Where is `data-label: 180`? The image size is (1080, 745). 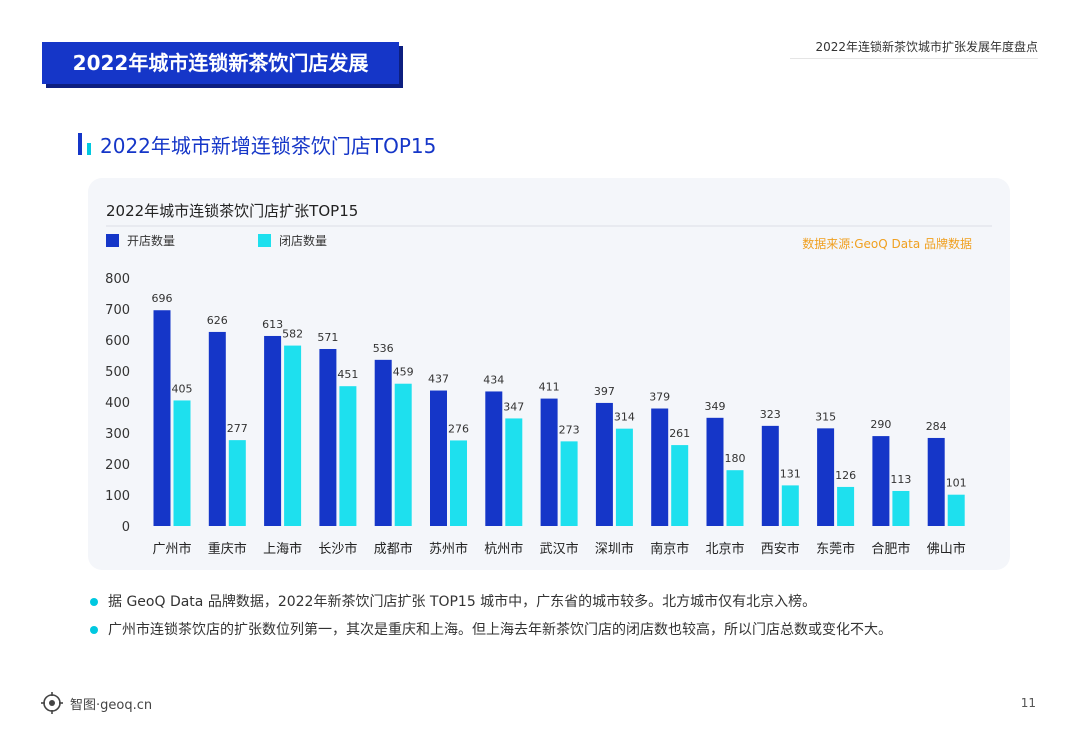 data-label: 180 is located at coordinates (735, 458).